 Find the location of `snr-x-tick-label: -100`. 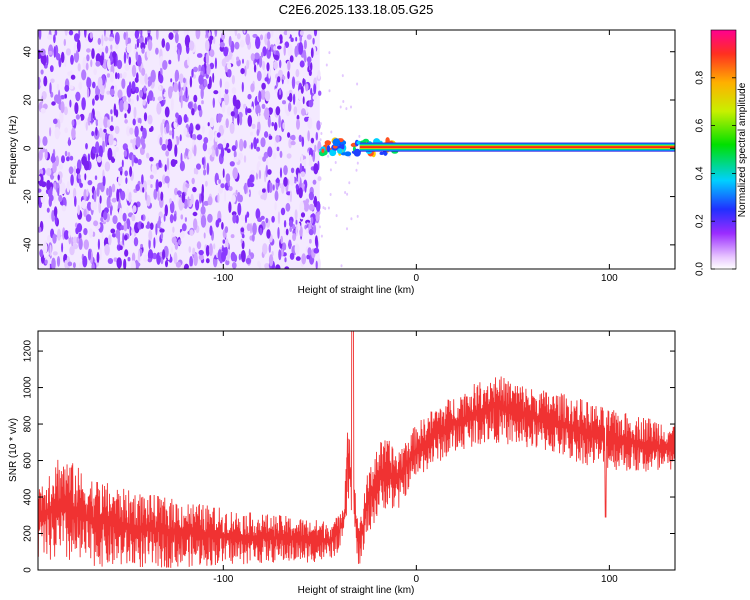

snr-x-tick-label: -100 is located at coordinates (223, 579).